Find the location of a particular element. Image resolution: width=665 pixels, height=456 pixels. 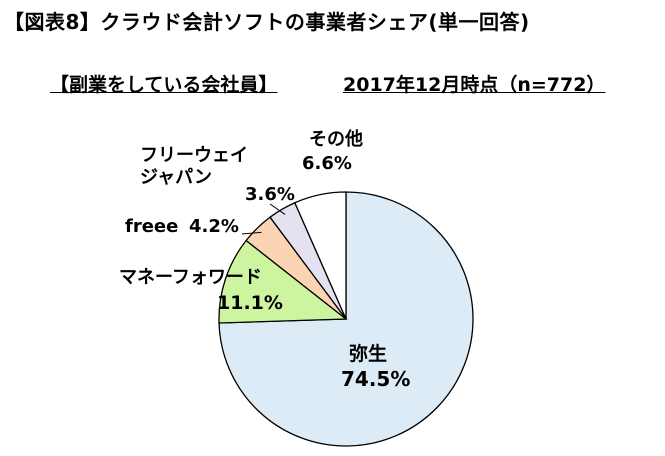

leader-line-freeway is located at coordinates (277, 209).